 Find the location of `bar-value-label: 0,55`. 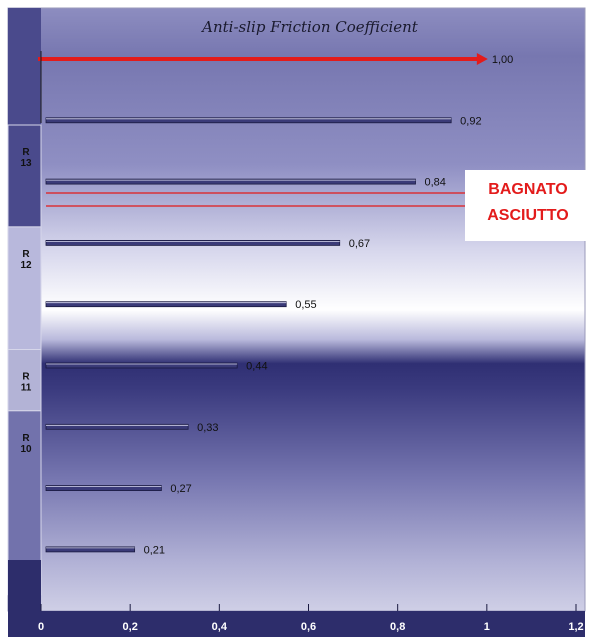

bar-value-label: 0,55 is located at coordinates (305, 305).